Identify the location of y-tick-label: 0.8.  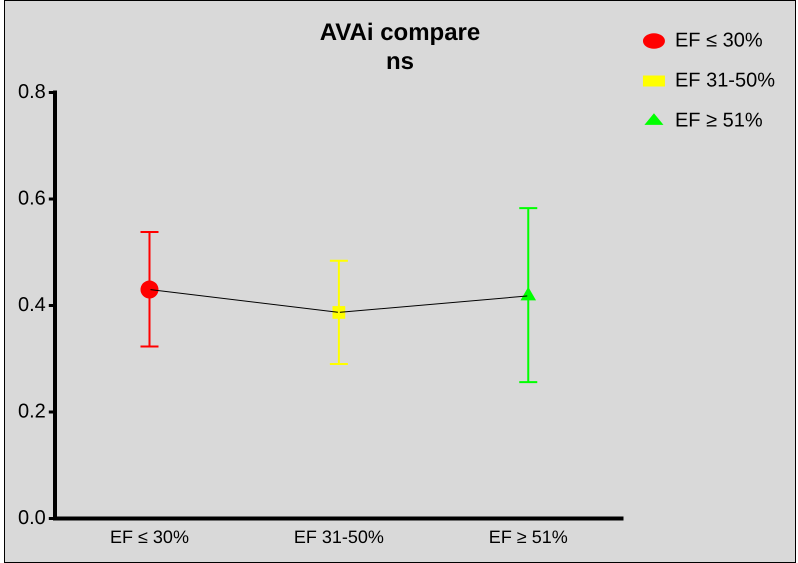
(32, 92).